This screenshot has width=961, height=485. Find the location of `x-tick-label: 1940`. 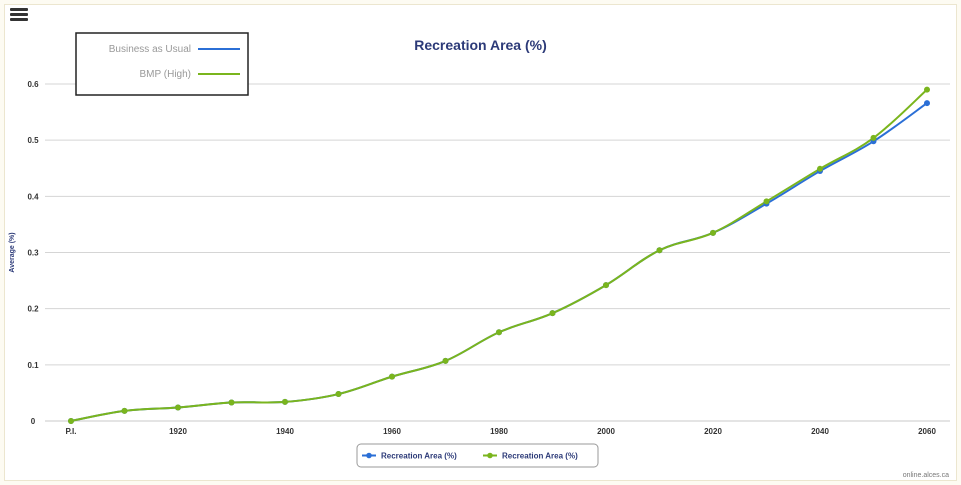

x-tick-label: 1940 is located at coordinates (285, 431).